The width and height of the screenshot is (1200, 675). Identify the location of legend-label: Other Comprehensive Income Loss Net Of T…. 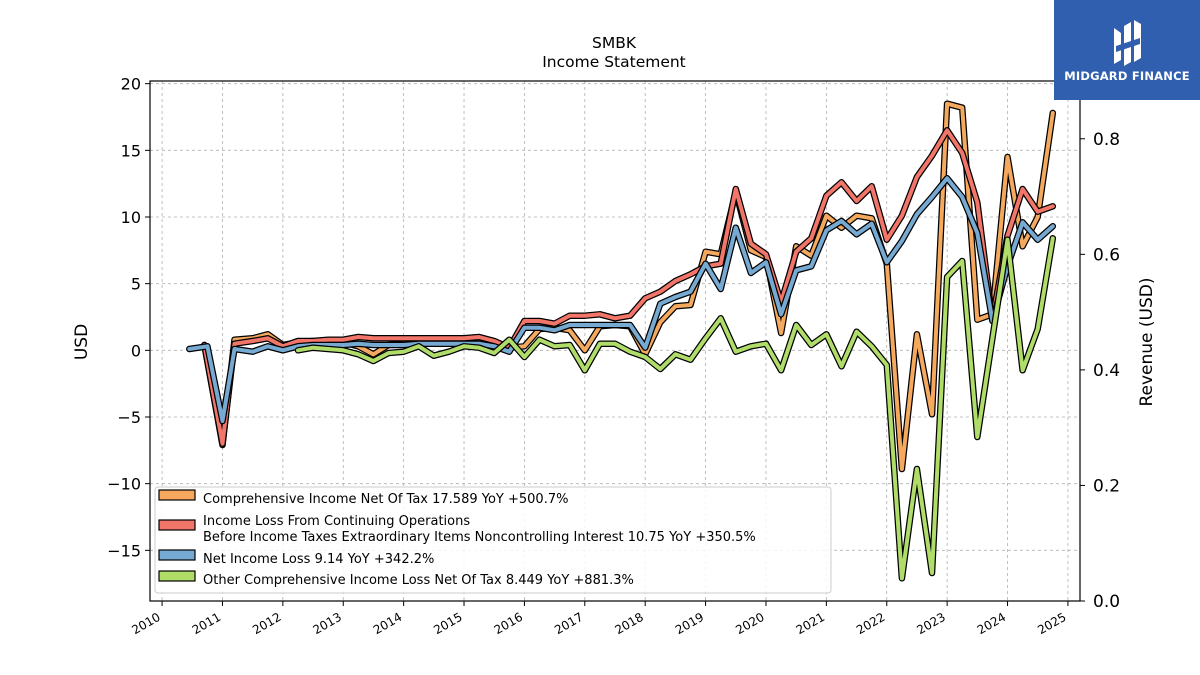
(418, 580).